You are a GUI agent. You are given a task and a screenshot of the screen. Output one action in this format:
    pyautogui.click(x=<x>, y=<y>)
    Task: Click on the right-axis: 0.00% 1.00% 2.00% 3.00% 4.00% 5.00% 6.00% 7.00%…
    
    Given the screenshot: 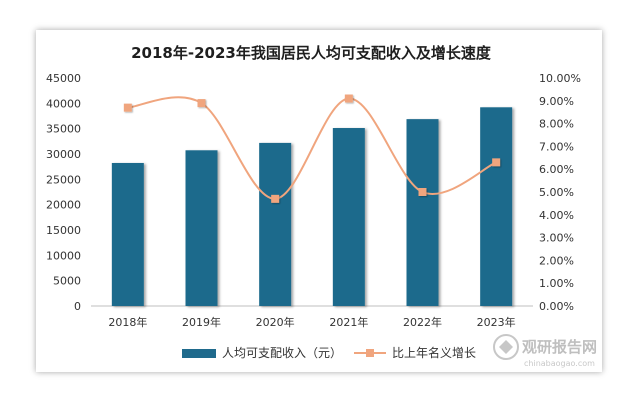 What is the action you would take?
    pyautogui.click(x=560, y=192)
    